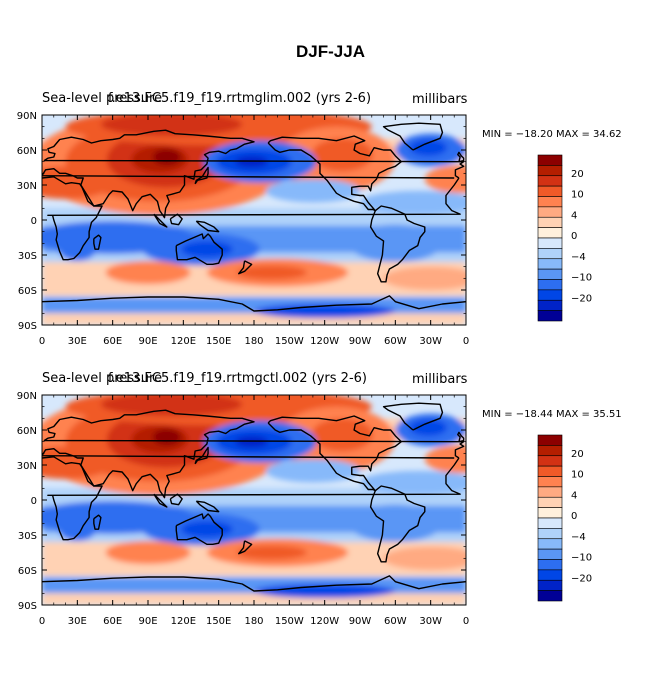 The image size is (661, 695). Describe the element at coordinates (237, 378) in the screenshot. I see `case-label: f.e13.FC5.f19_f19.rrtmgctl.002 (yrs 2-6)` at that location.